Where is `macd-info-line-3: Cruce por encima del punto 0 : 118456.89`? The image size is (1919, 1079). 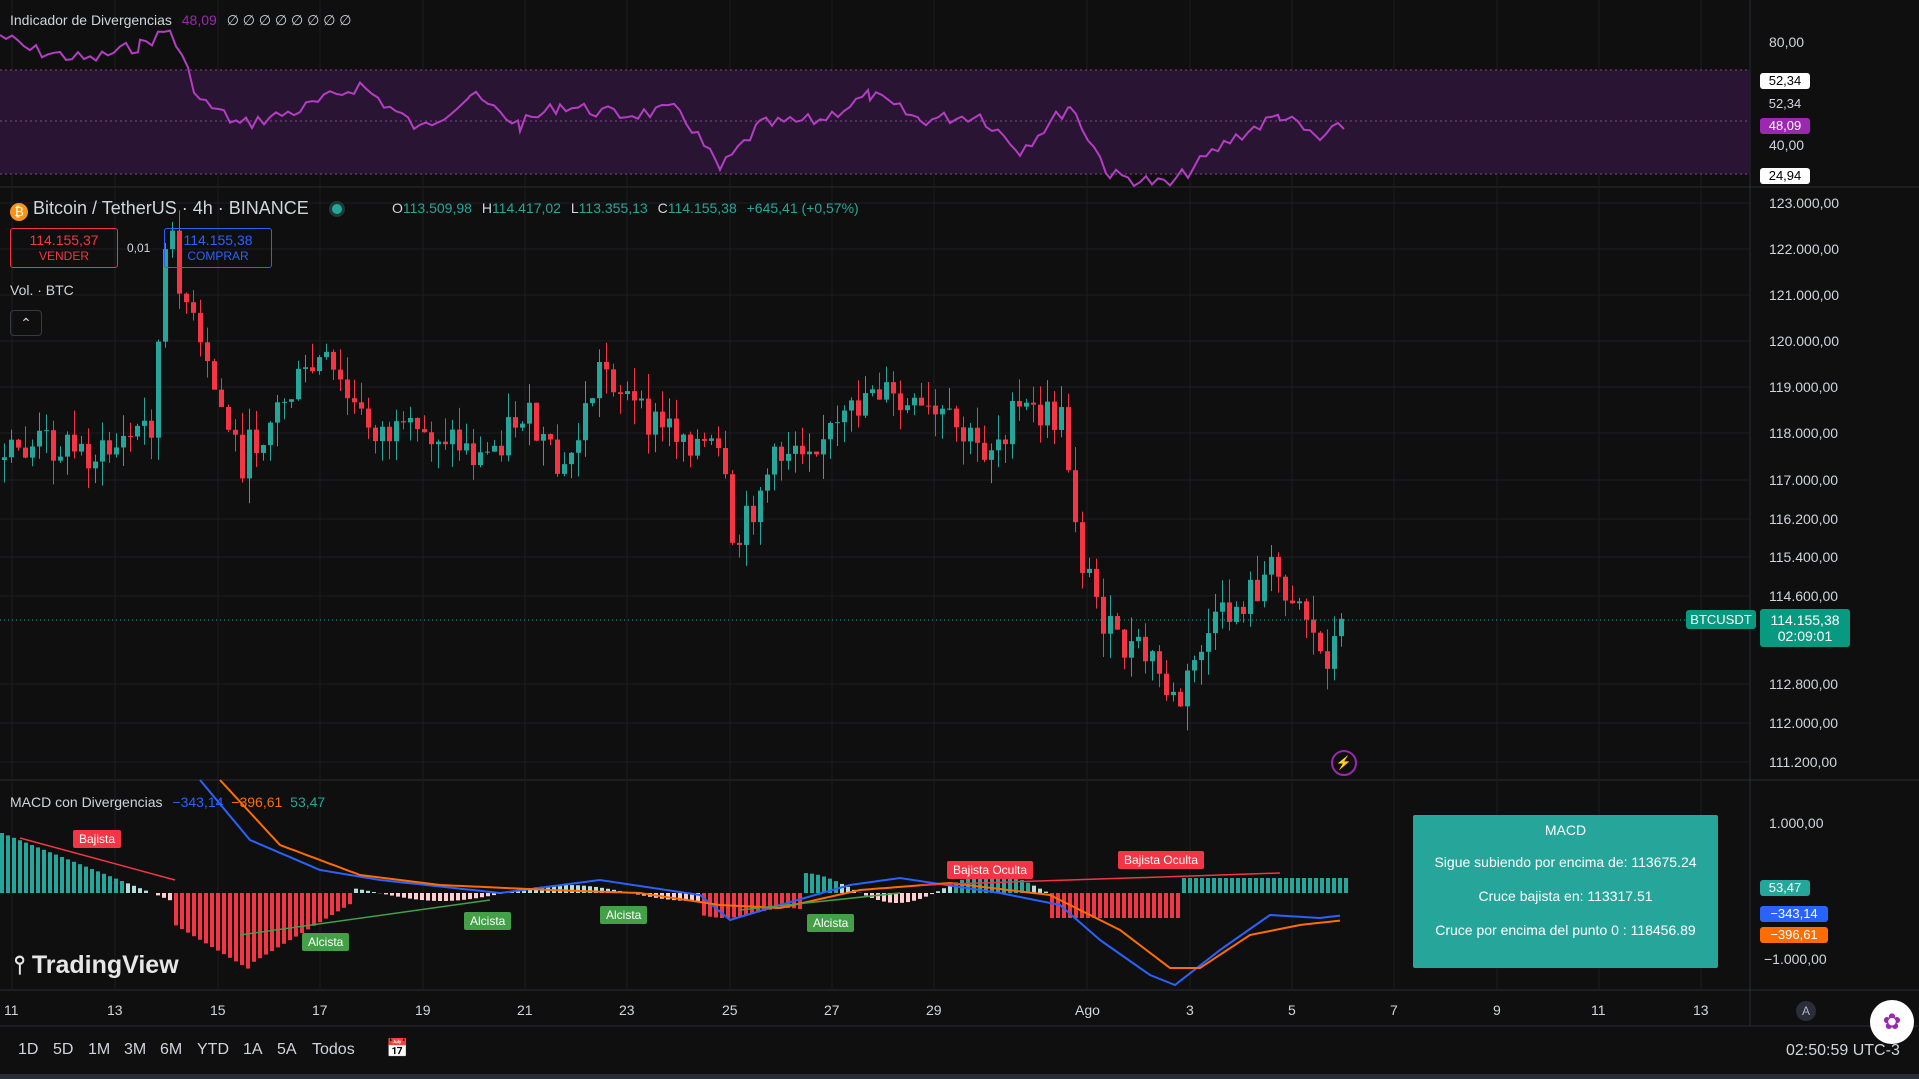
macd-info-line-3: Cruce por encima del punto 0 : 118456.89 is located at coordinates (1565, 930).